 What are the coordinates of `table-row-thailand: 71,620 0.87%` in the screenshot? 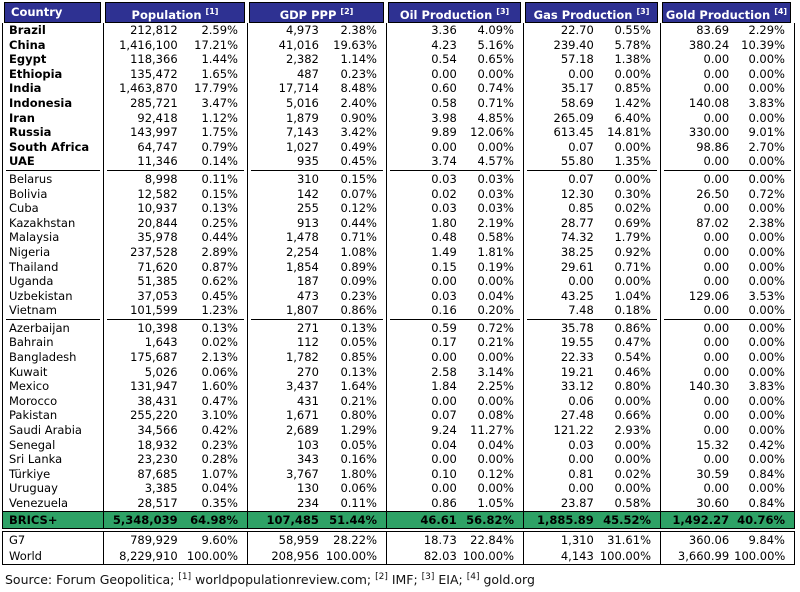 It's located at (175, 267).